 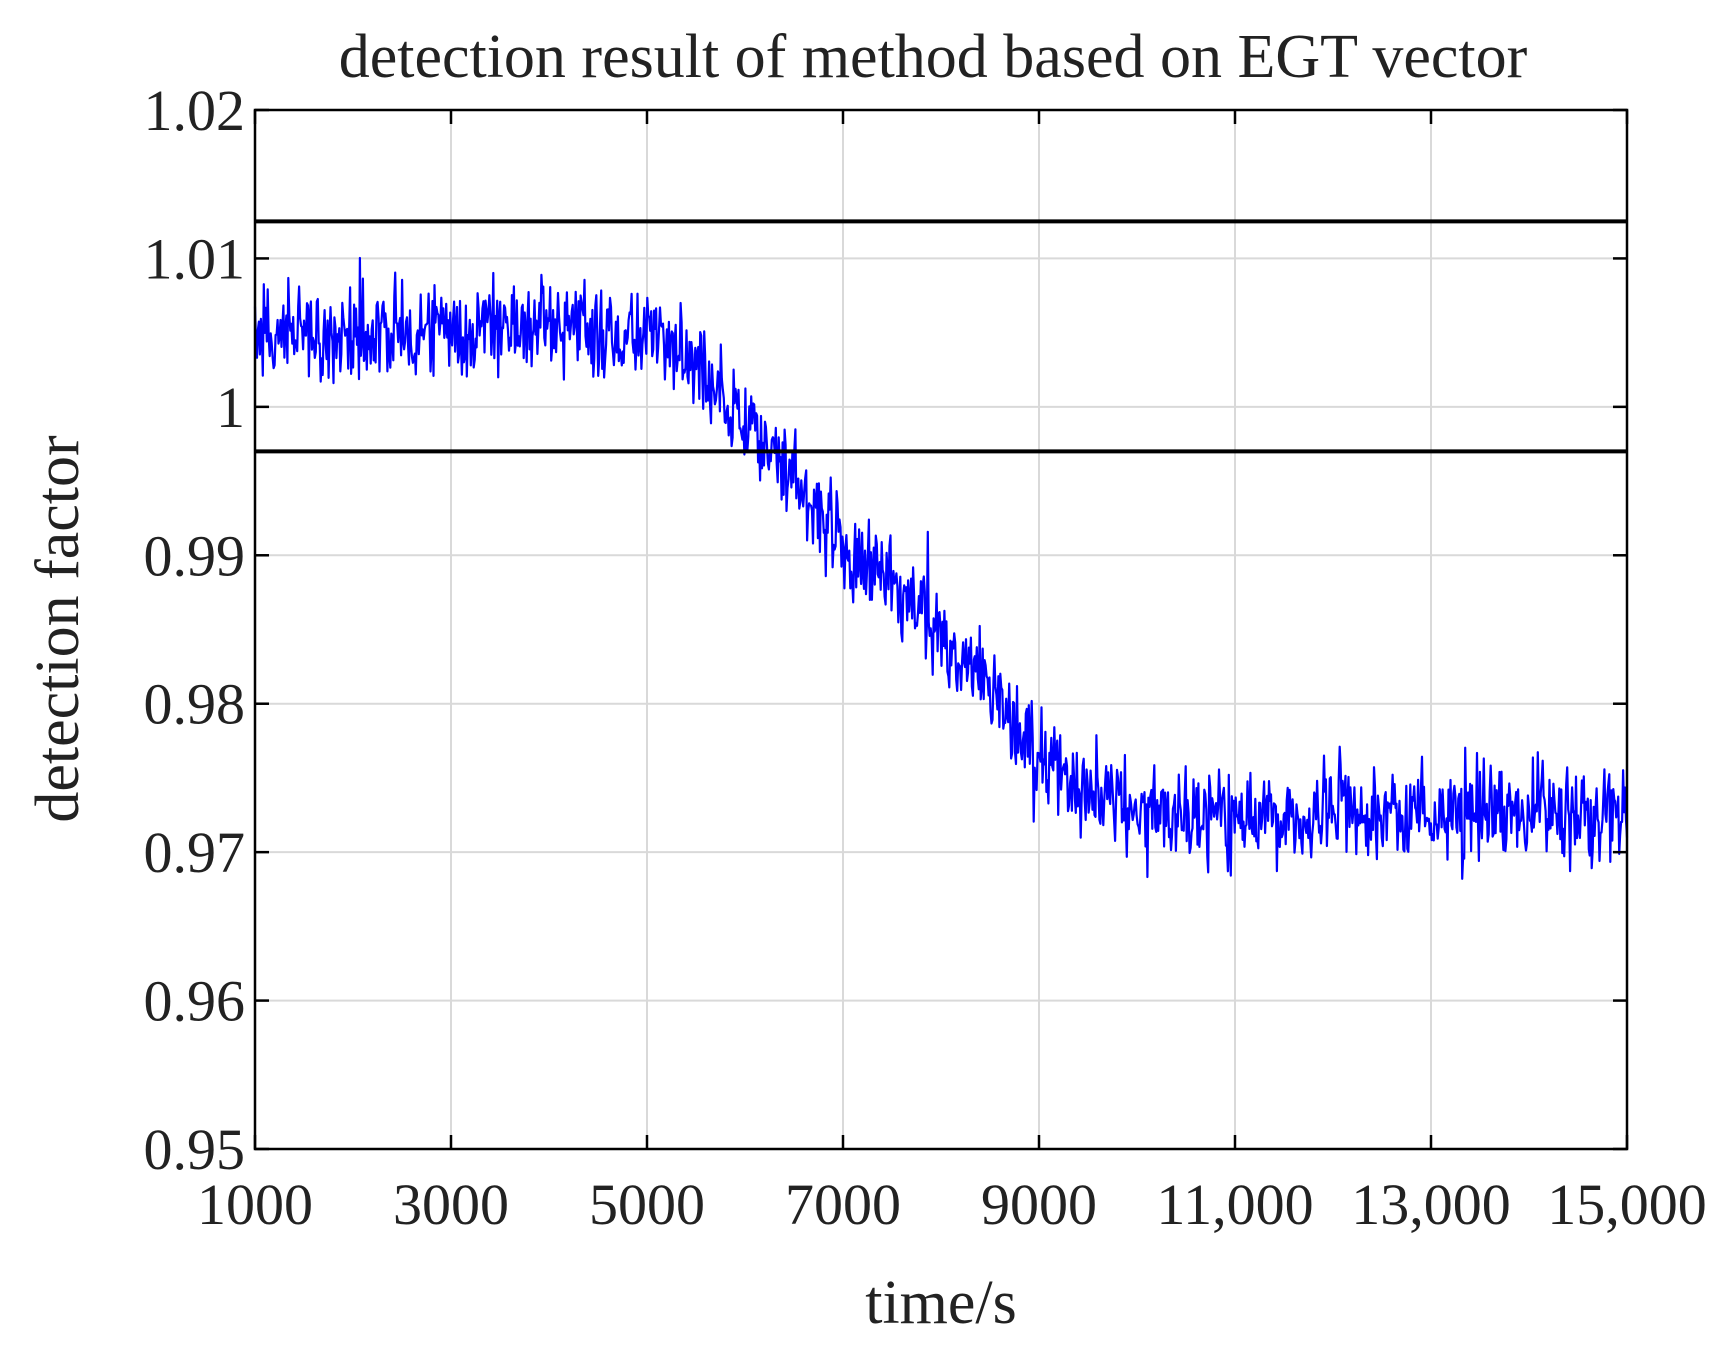 What do you see at coordinates (58, 629) in the screenshot?
I see `y-axis-label: detection factor` at bounding box center [58, 629].